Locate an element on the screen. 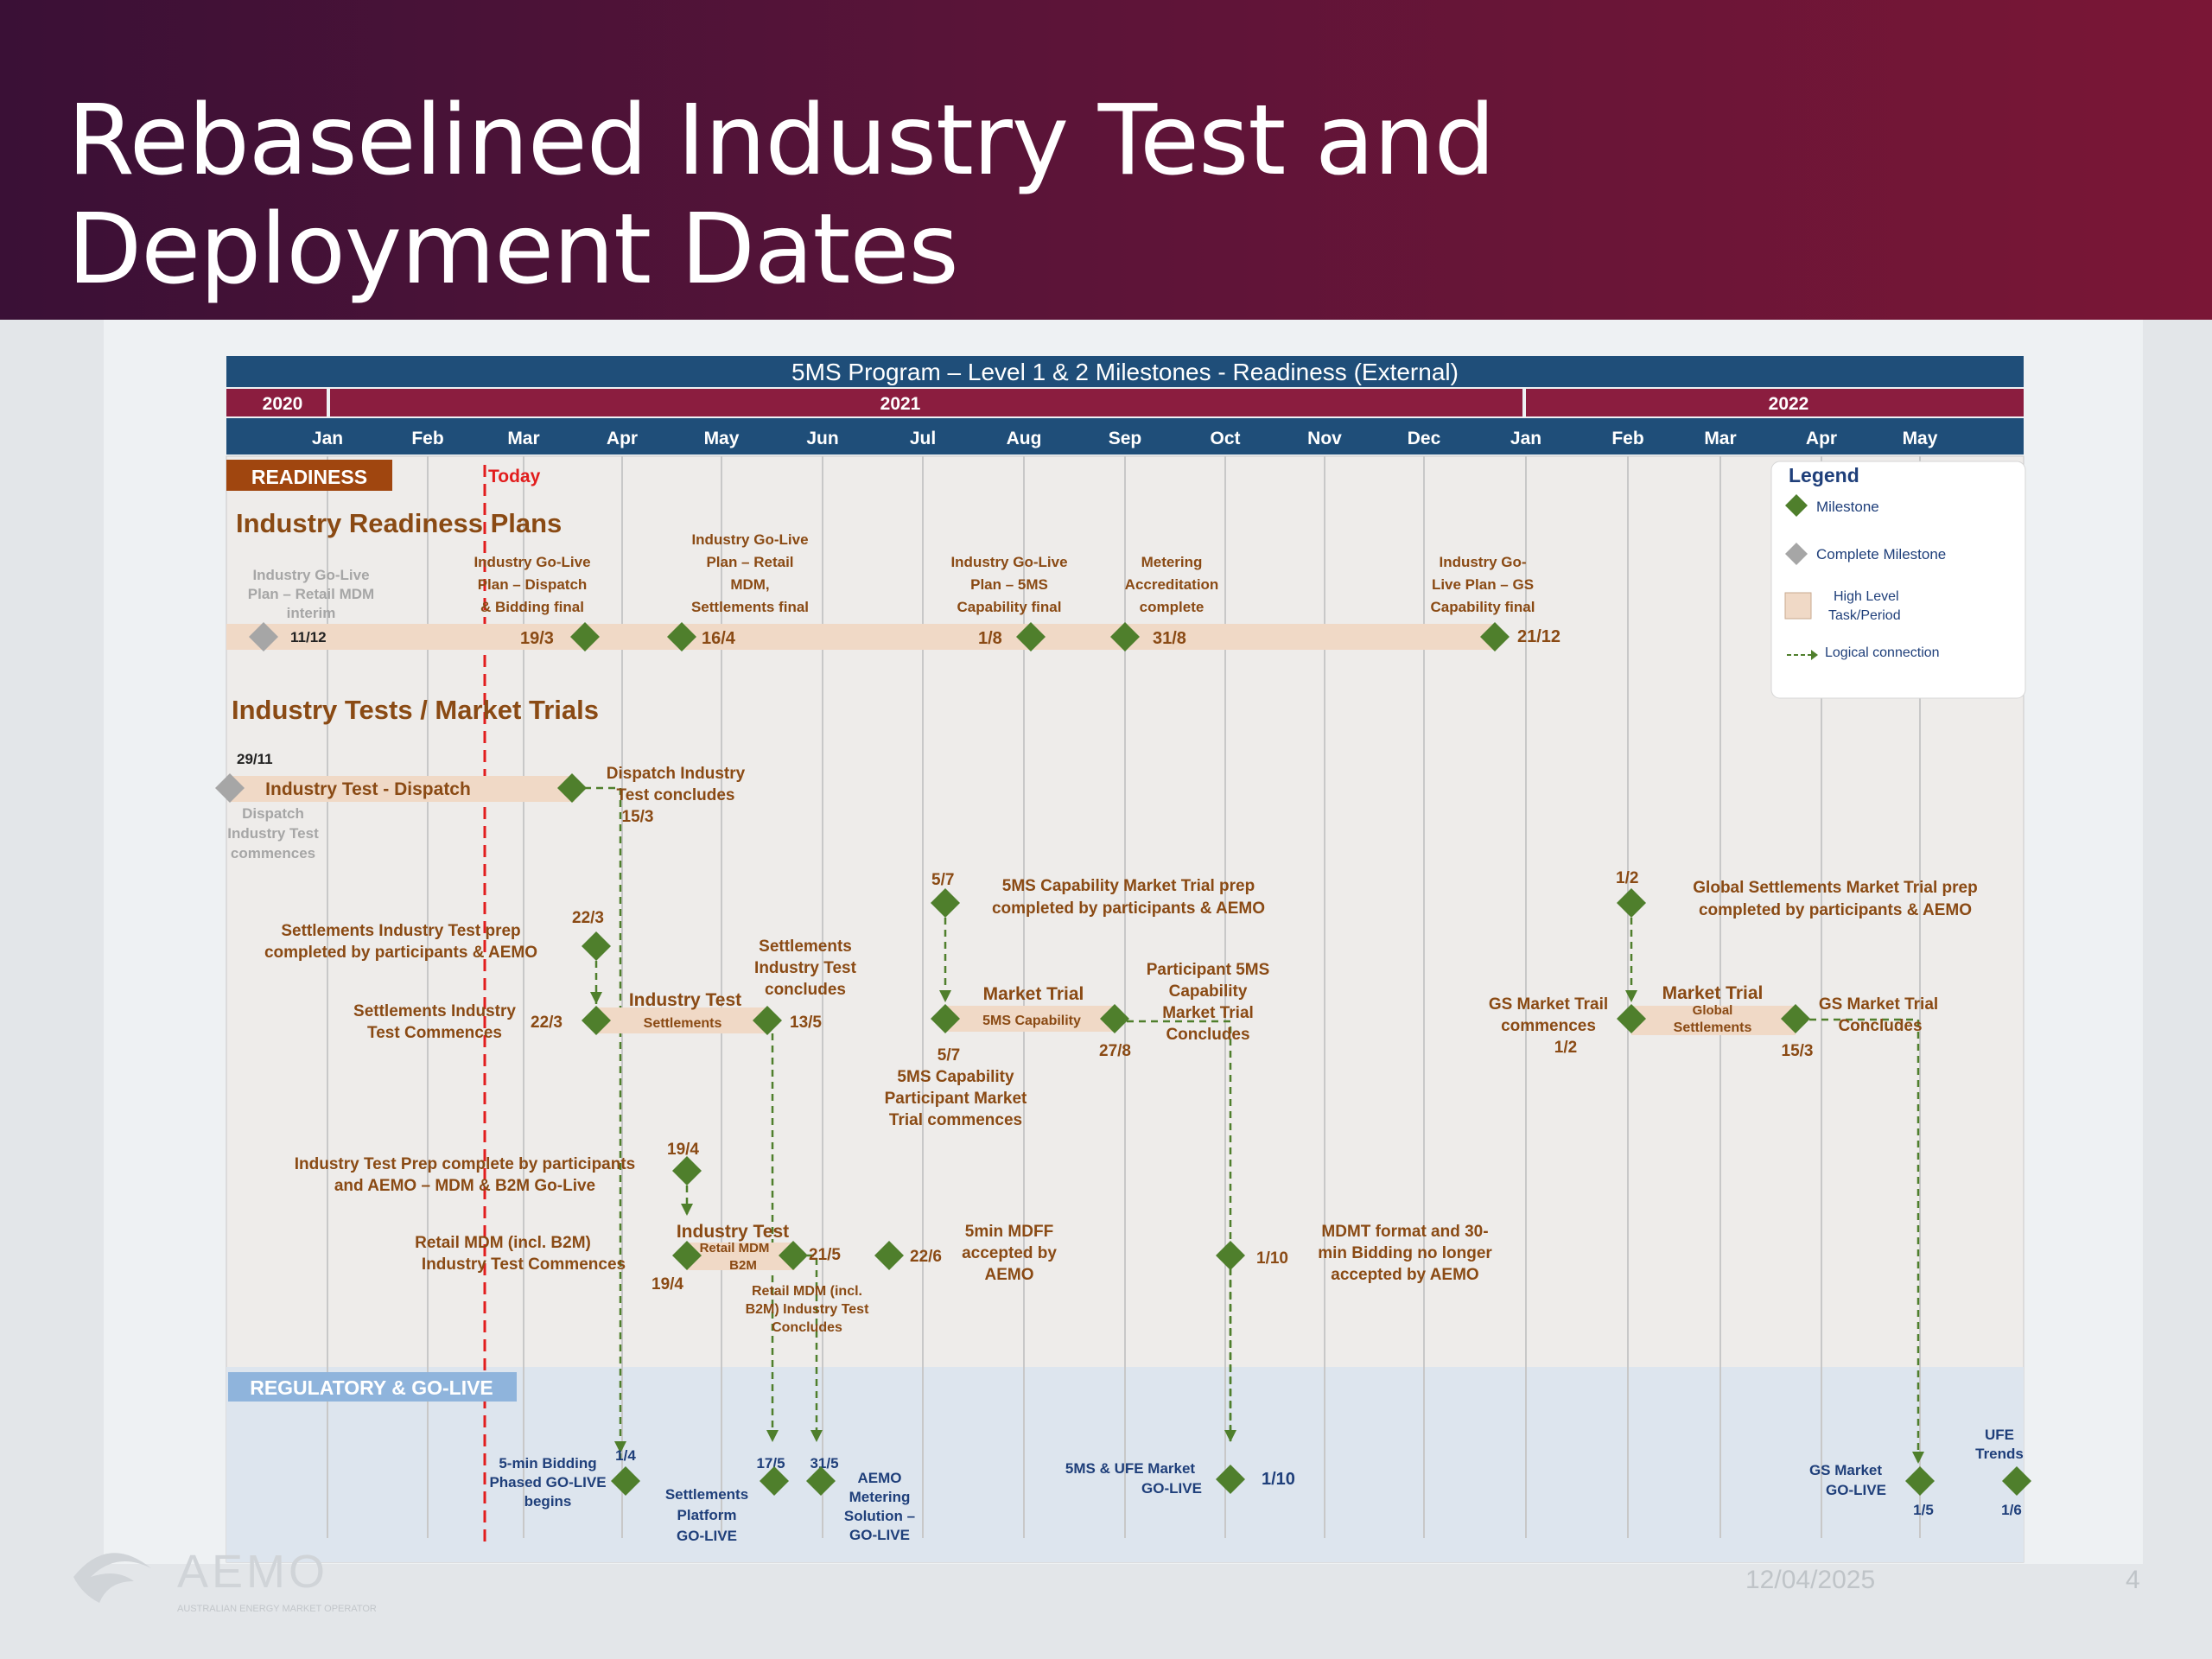 Image resolution: width=2212 pixels, height=1659 pixels. 5ms-trial-concludes-label-2: Capability is located at coordinates (1208, 991).